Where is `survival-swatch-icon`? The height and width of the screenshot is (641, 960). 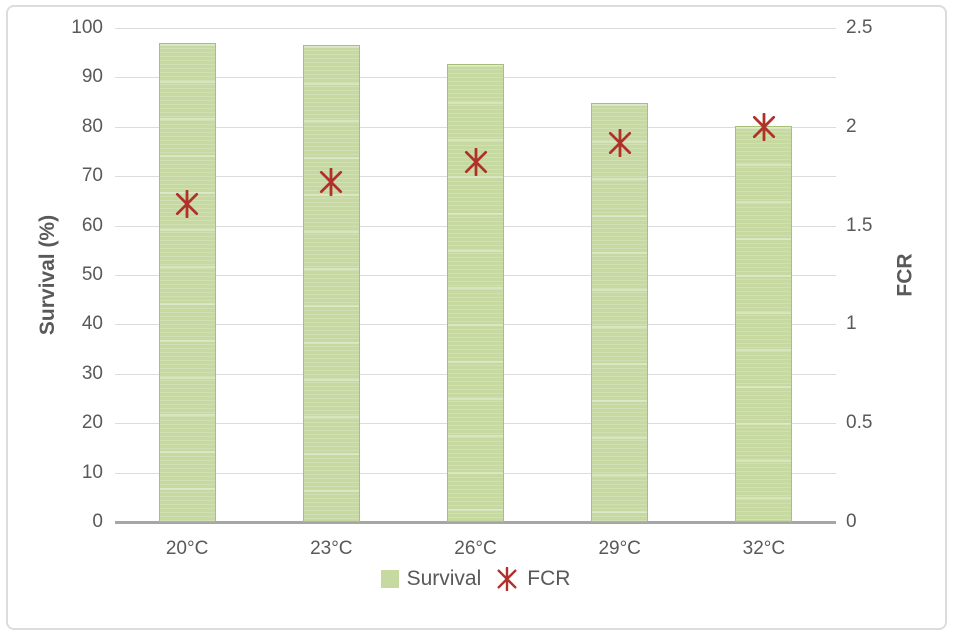 survival-swatch-icon is located at coordinates (389, 579).